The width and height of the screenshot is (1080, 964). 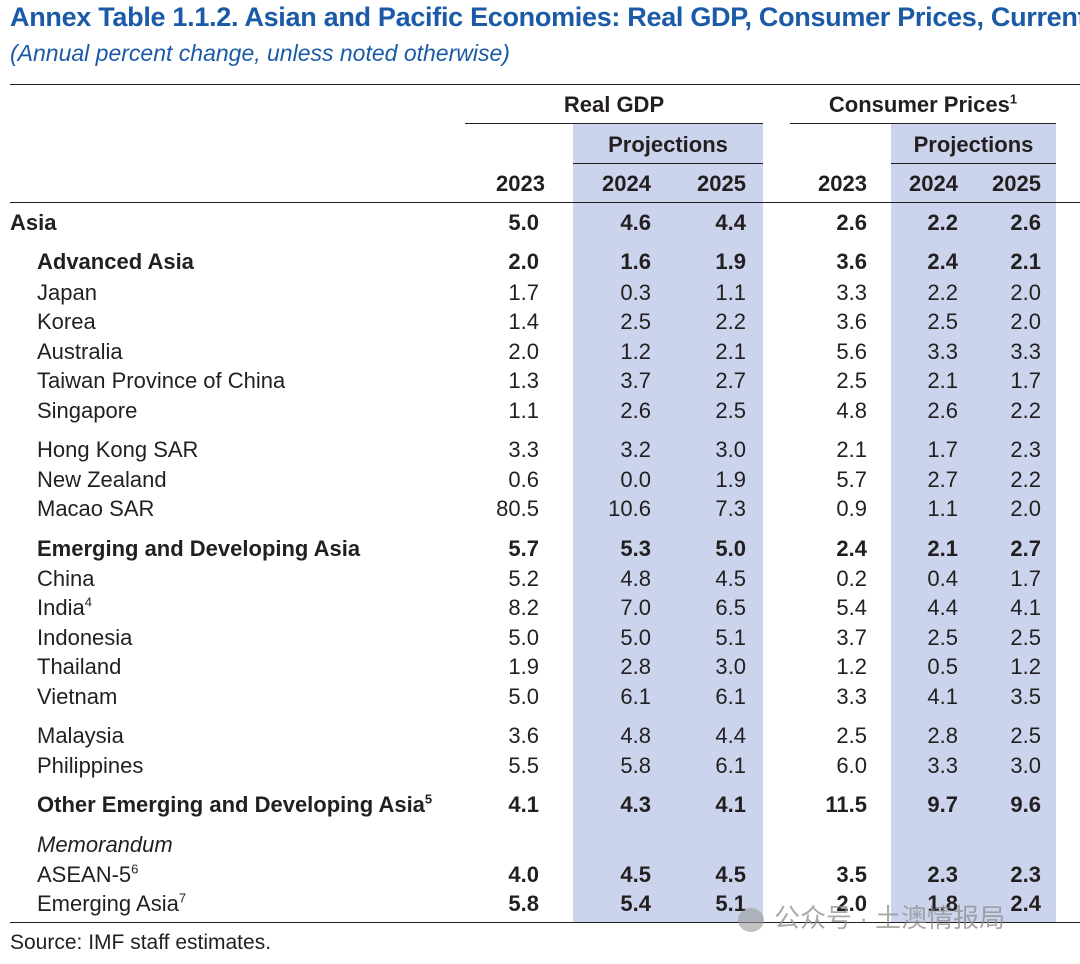 What do you see at coordinates (635, 479) in the screenshot?
I see `row-value: 0.0` at bounding box center [635, 479].